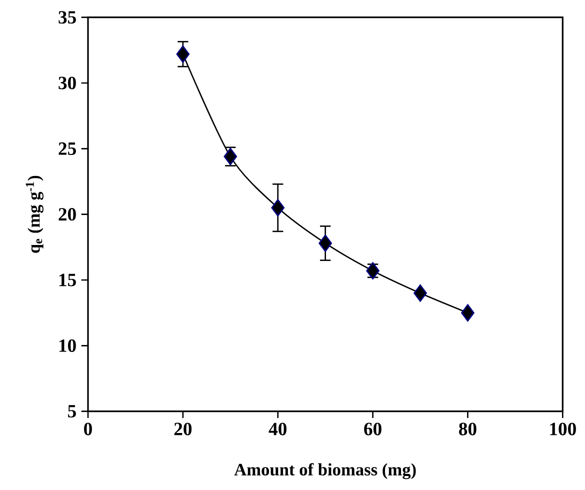 The image size is (585, 490). What do you see at coordinates (67, 83) in the screenshot?
I see `y-tick-label: 30` at bounding box center [67, 83].